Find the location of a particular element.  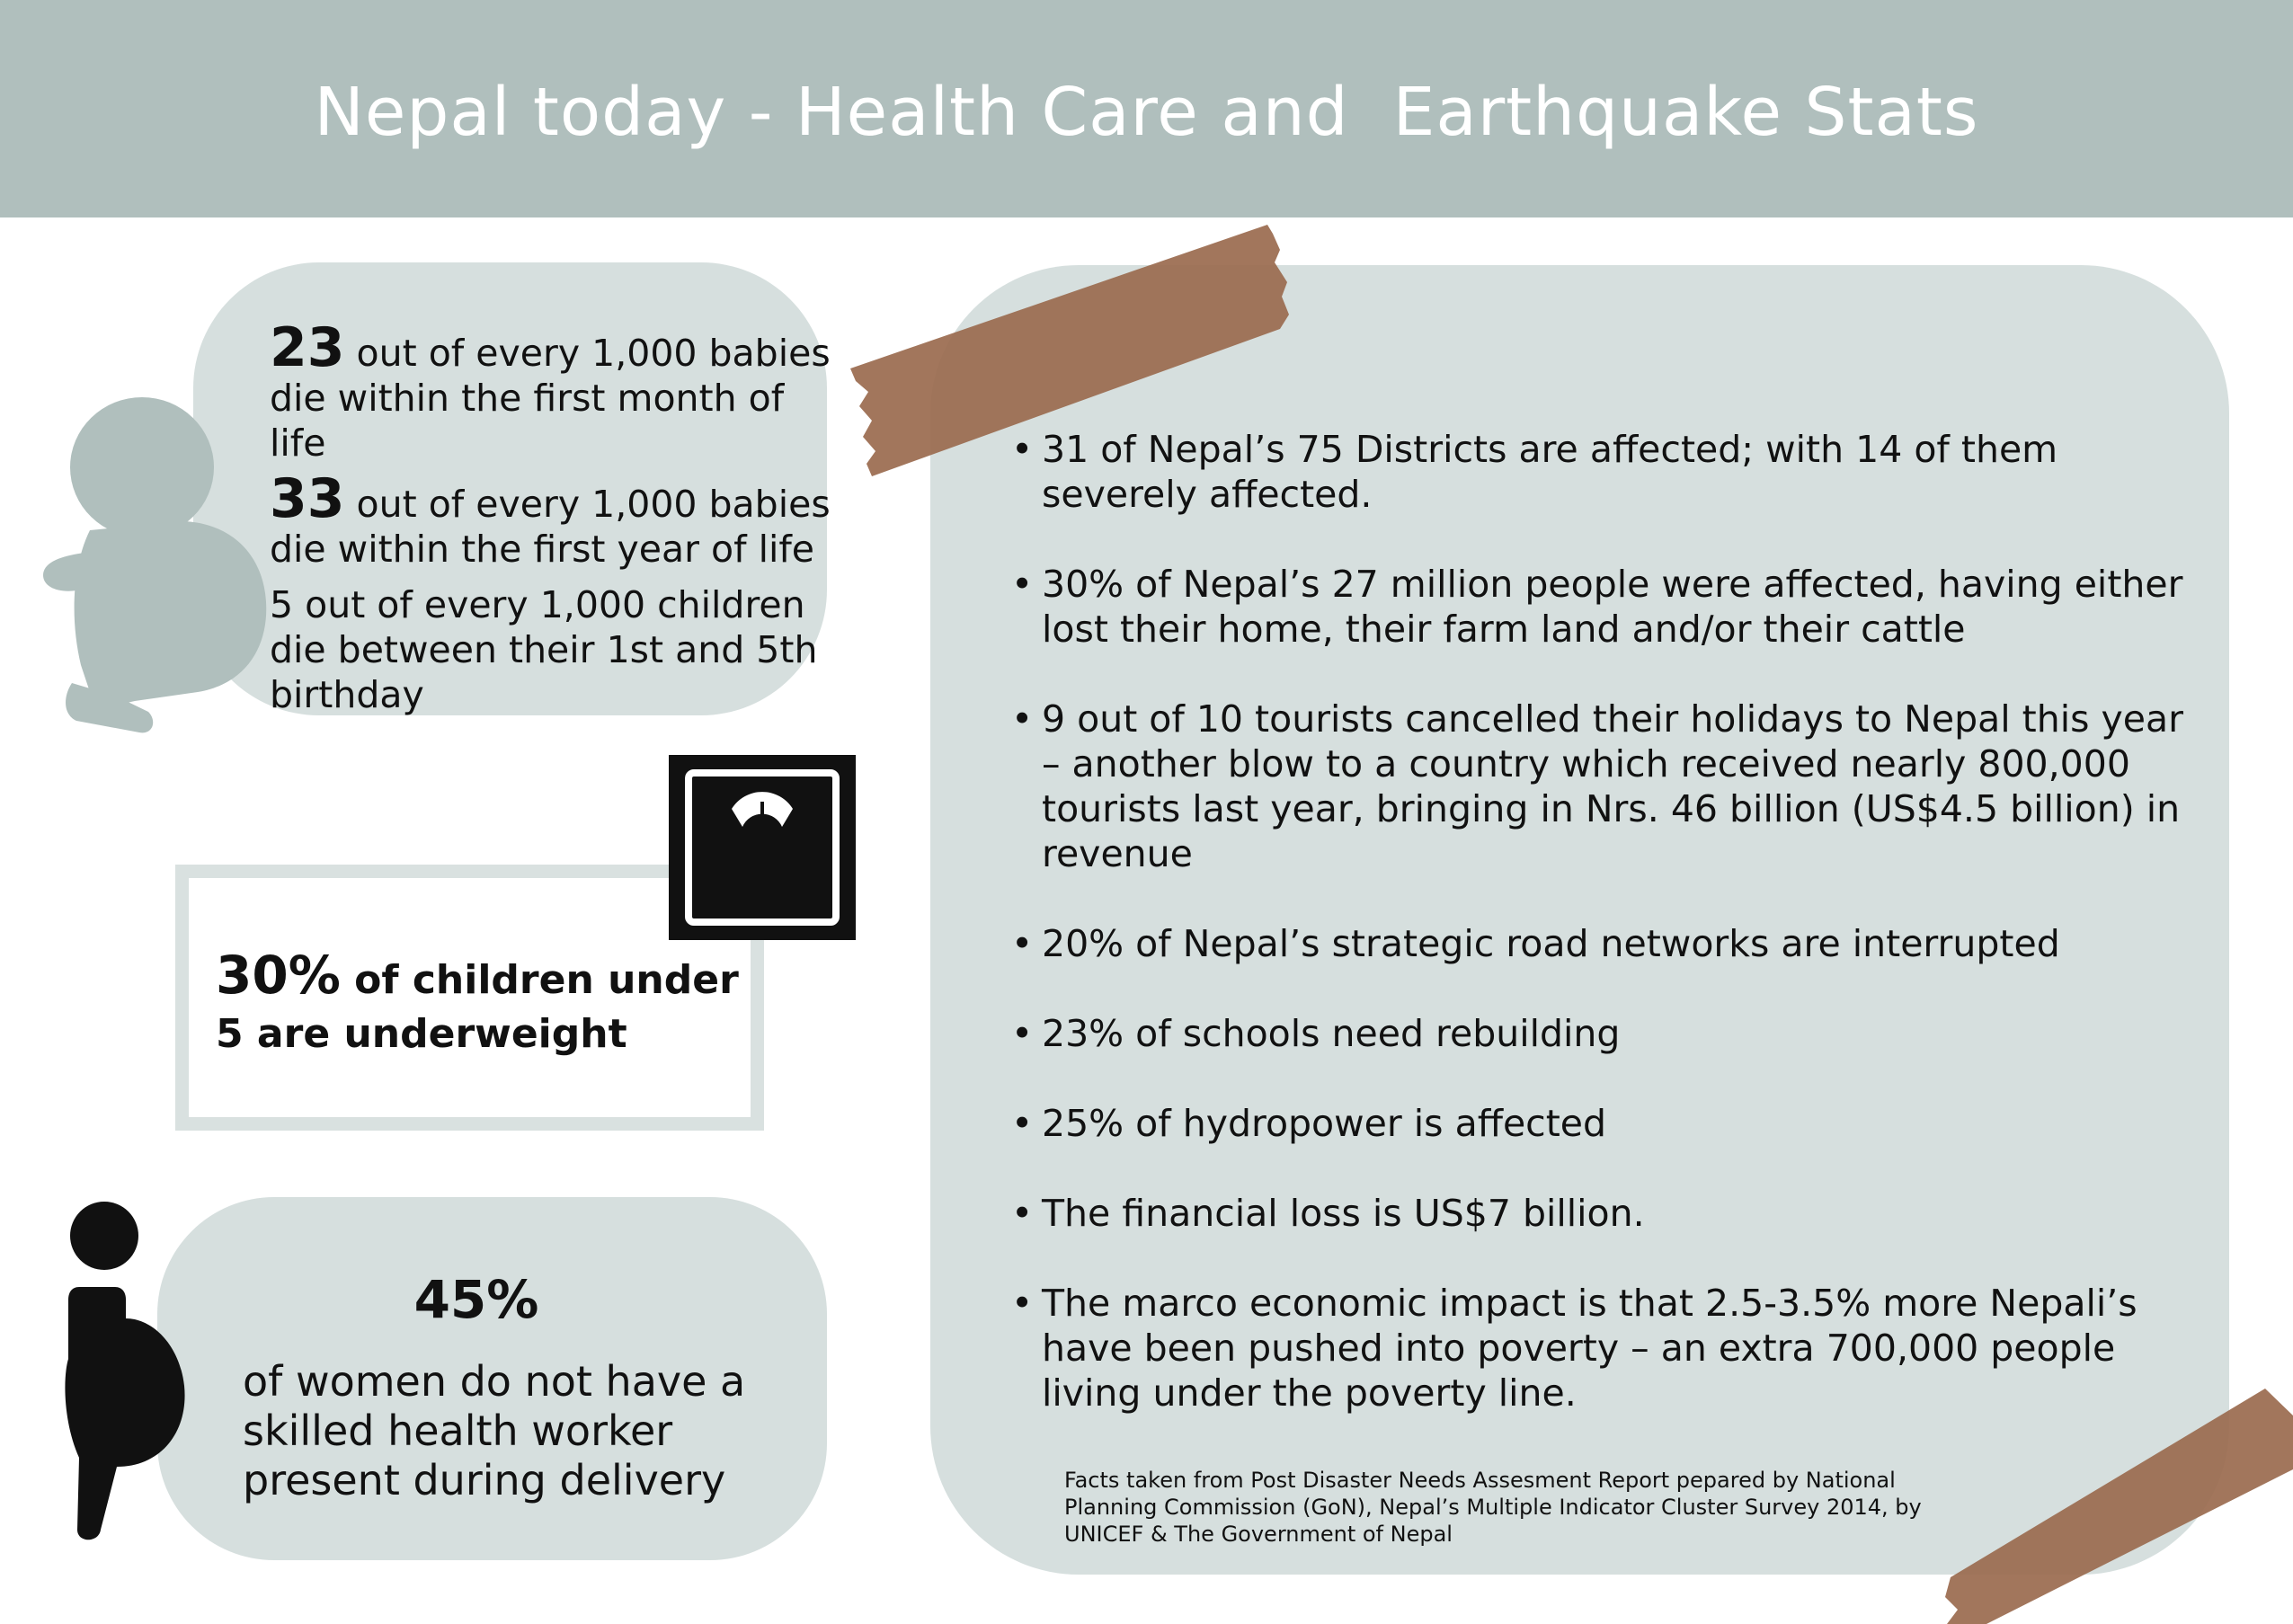

stat-text: birthday is located at coordinates (347, 694).